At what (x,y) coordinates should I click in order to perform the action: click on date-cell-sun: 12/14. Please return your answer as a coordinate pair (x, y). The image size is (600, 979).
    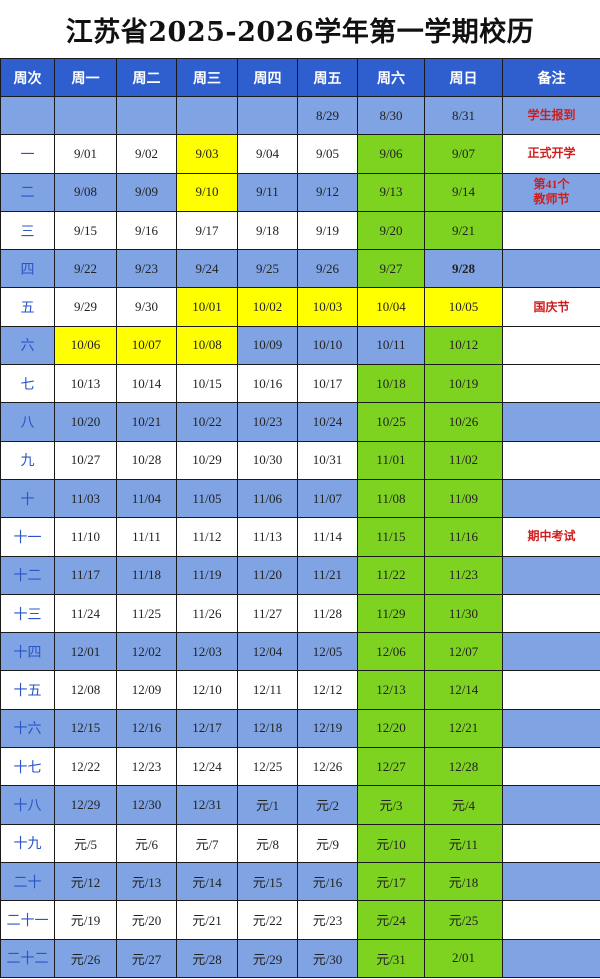
    Looking at the image, I should click on (463, 690).